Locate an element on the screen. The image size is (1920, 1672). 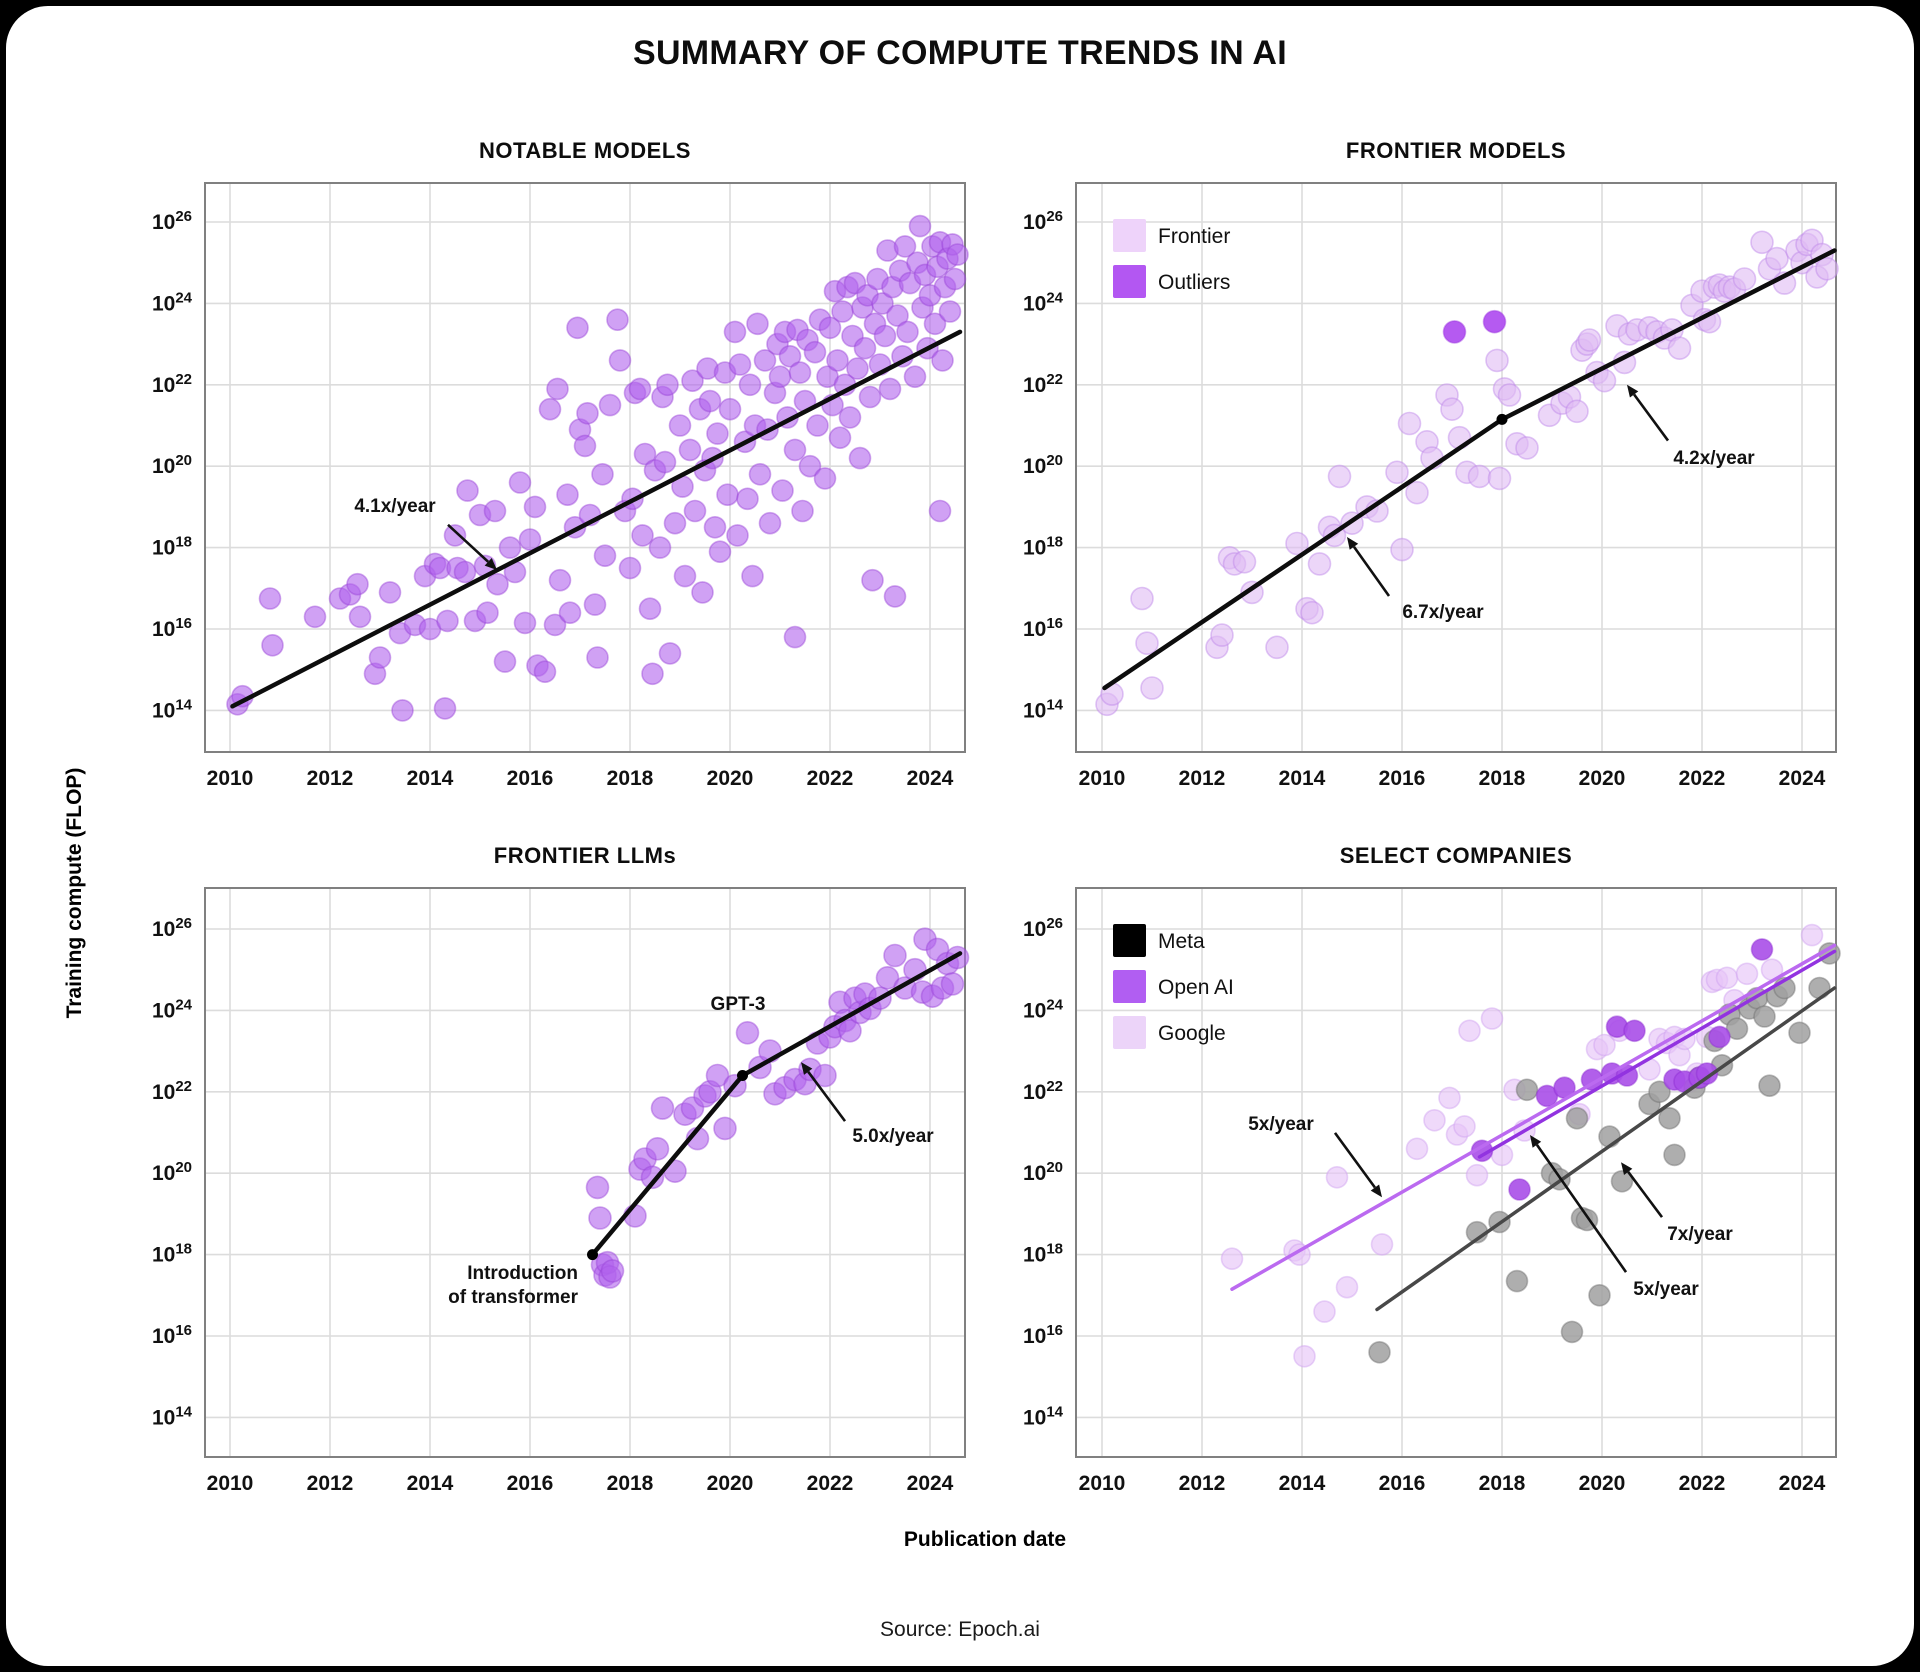
legend-swatch-open-ai is located at coordinates (1129, 986).